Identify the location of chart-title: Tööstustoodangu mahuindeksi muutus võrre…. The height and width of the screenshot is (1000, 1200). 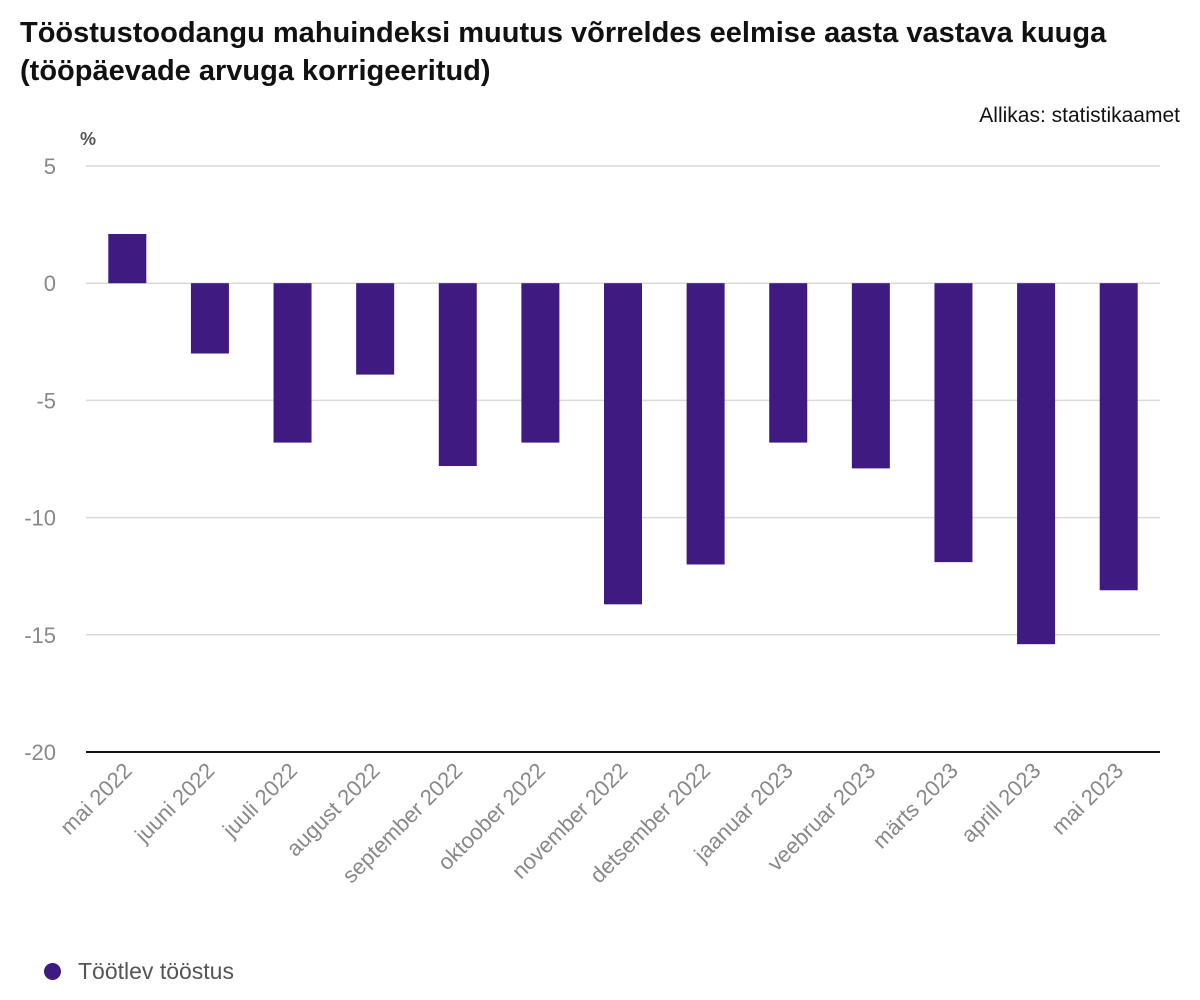
(563, 52).